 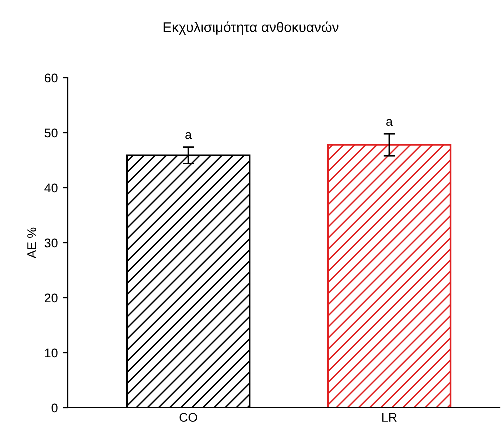 What do you see at coordinates (51, 243) in the screenshot?
I see `y-tick-label: 30` at bounding box center [51, 243].